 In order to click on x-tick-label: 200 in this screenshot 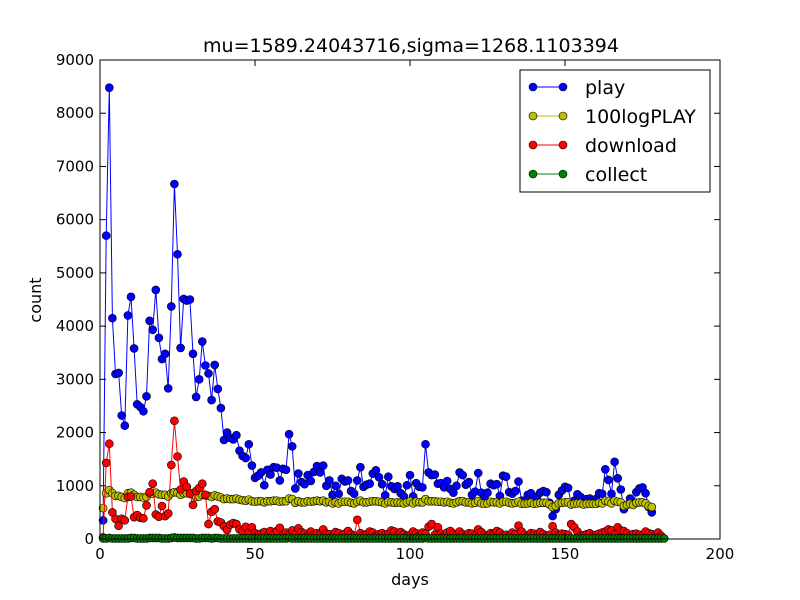, I will do `click(720, 554)`.